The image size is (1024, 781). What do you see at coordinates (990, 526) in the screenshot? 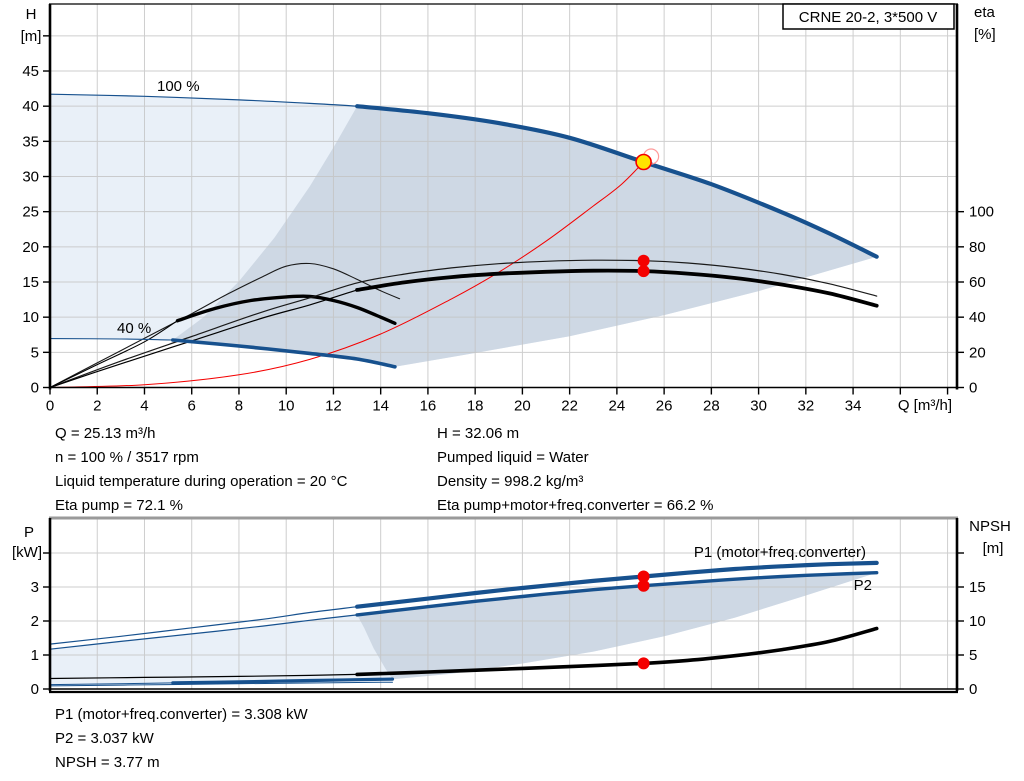
I see `npsh-axis-title: NPSH` at bounding box center [990, 526].